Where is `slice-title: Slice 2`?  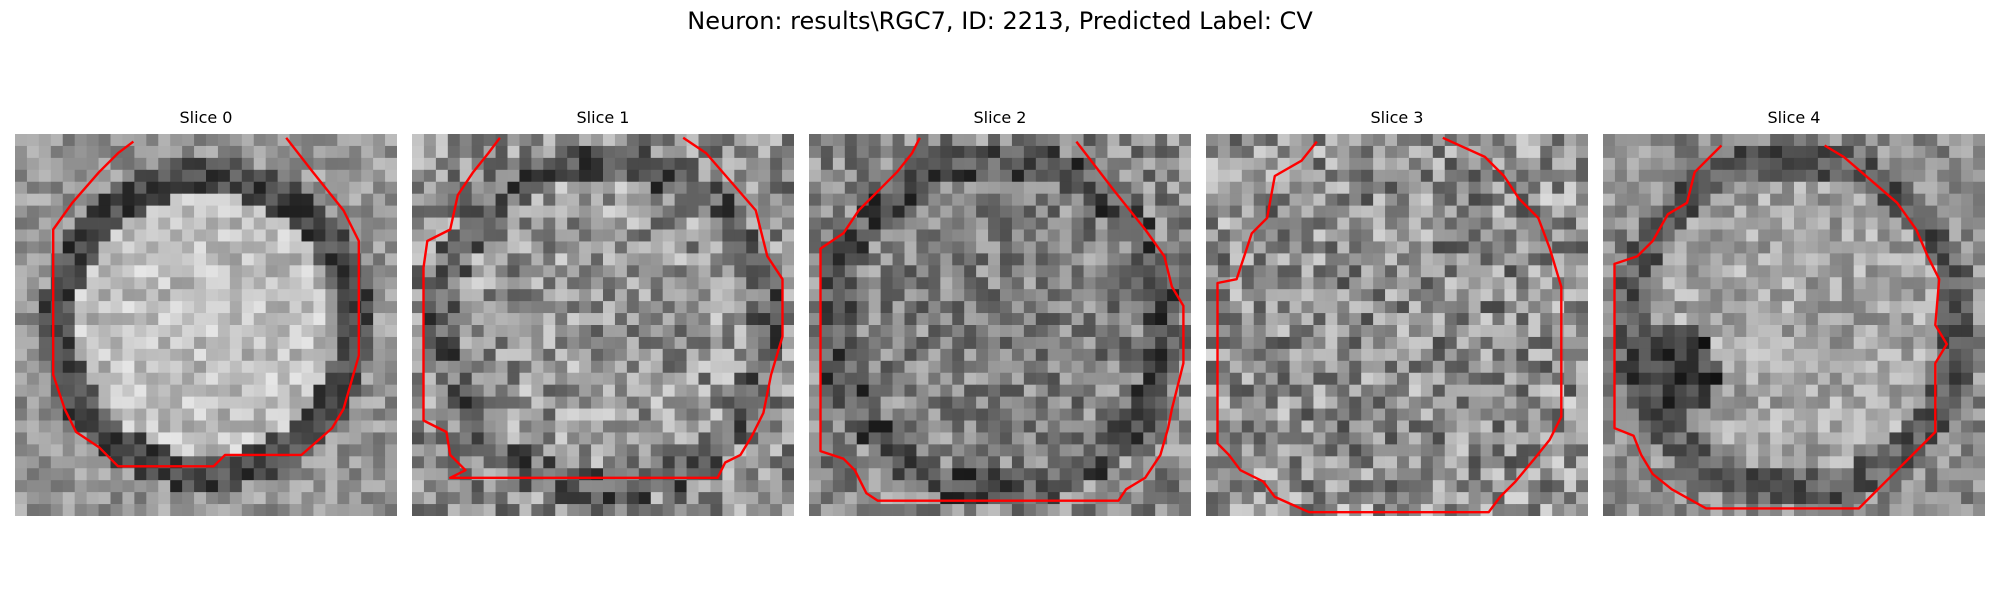
slice-title: Slice 2 is located at coordinates (1000, 117).